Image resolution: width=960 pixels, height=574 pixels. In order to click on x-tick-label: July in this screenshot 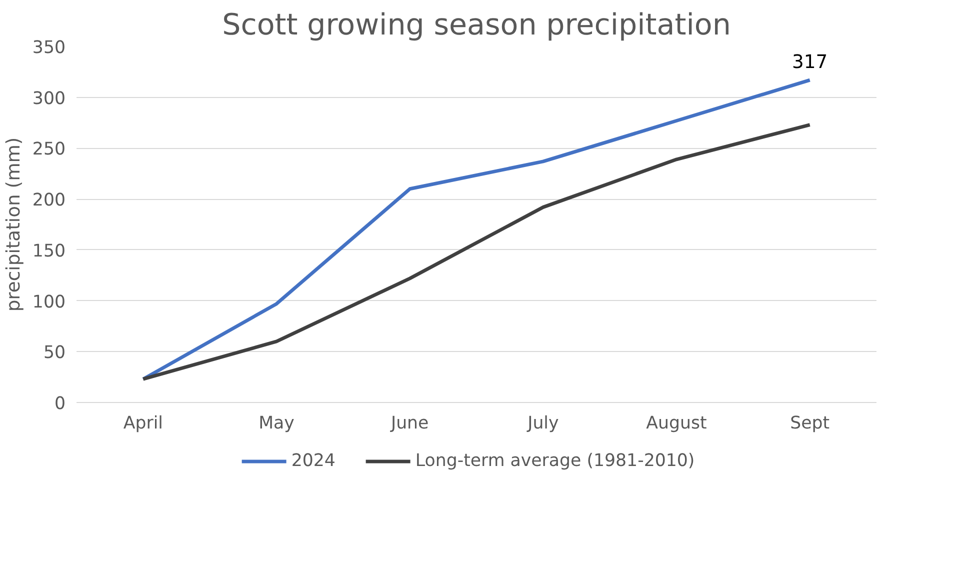, I will do `click(542, 424)`.